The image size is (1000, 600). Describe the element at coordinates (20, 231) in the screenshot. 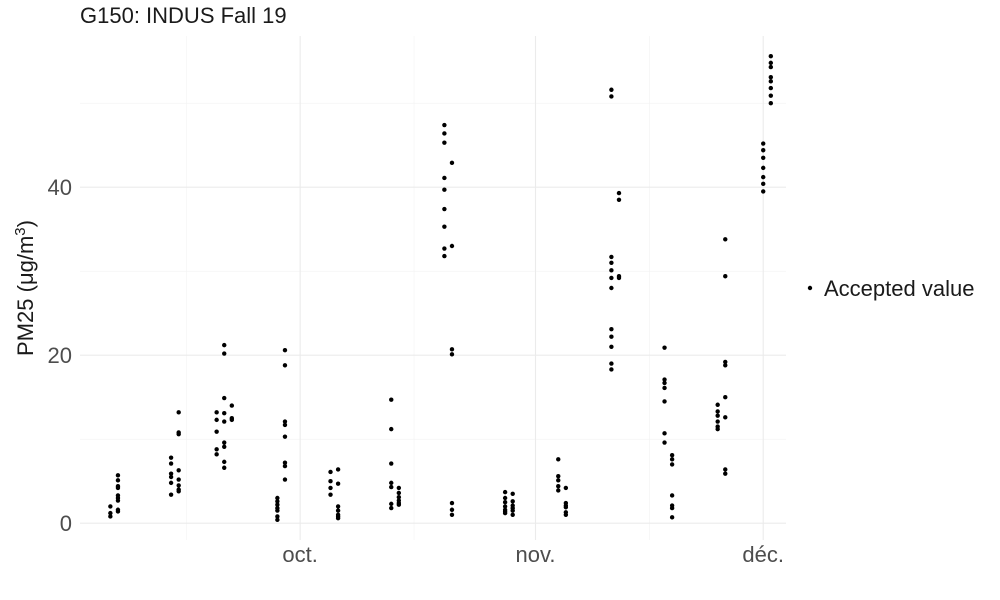

I see `y-axis-label-superscript: 3` at that location.